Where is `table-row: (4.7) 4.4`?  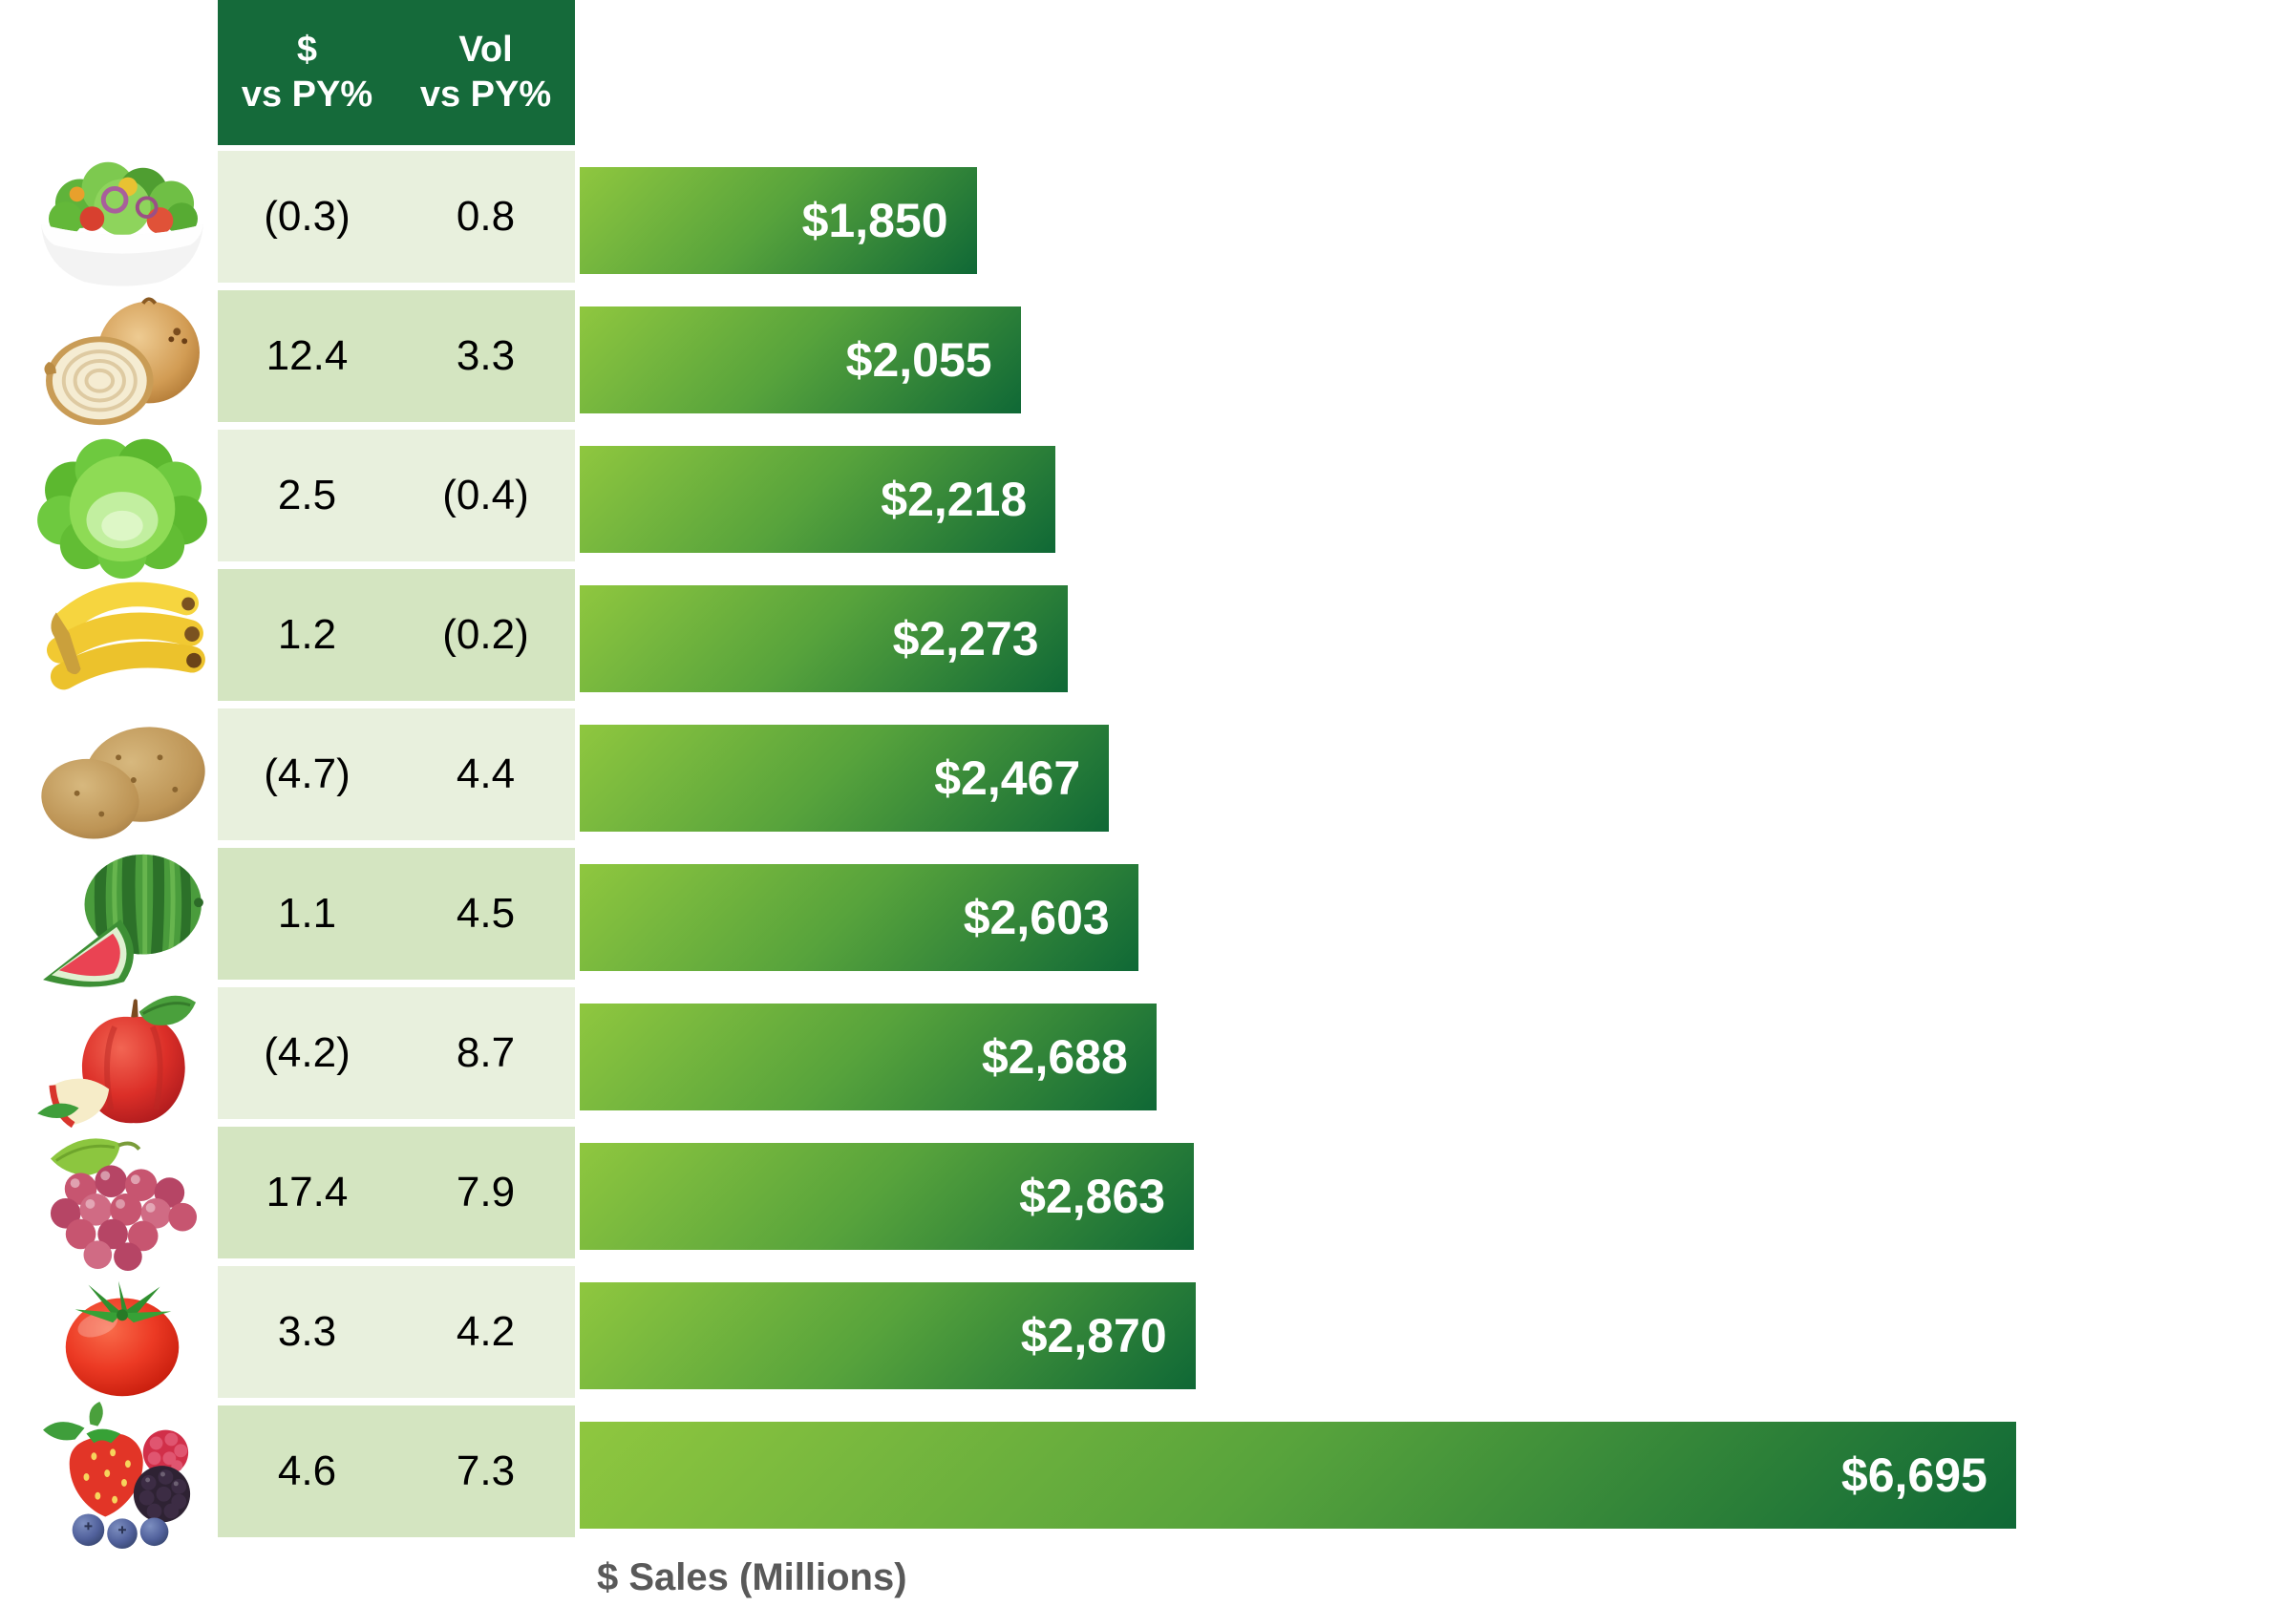
table-row: (4.7) 4.4 is located at coordinates (396, 774).